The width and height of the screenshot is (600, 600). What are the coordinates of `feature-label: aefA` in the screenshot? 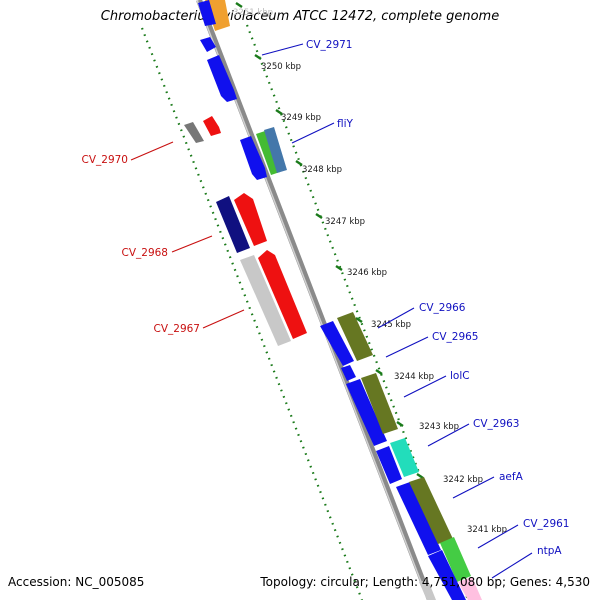 It's located at (511, 477).